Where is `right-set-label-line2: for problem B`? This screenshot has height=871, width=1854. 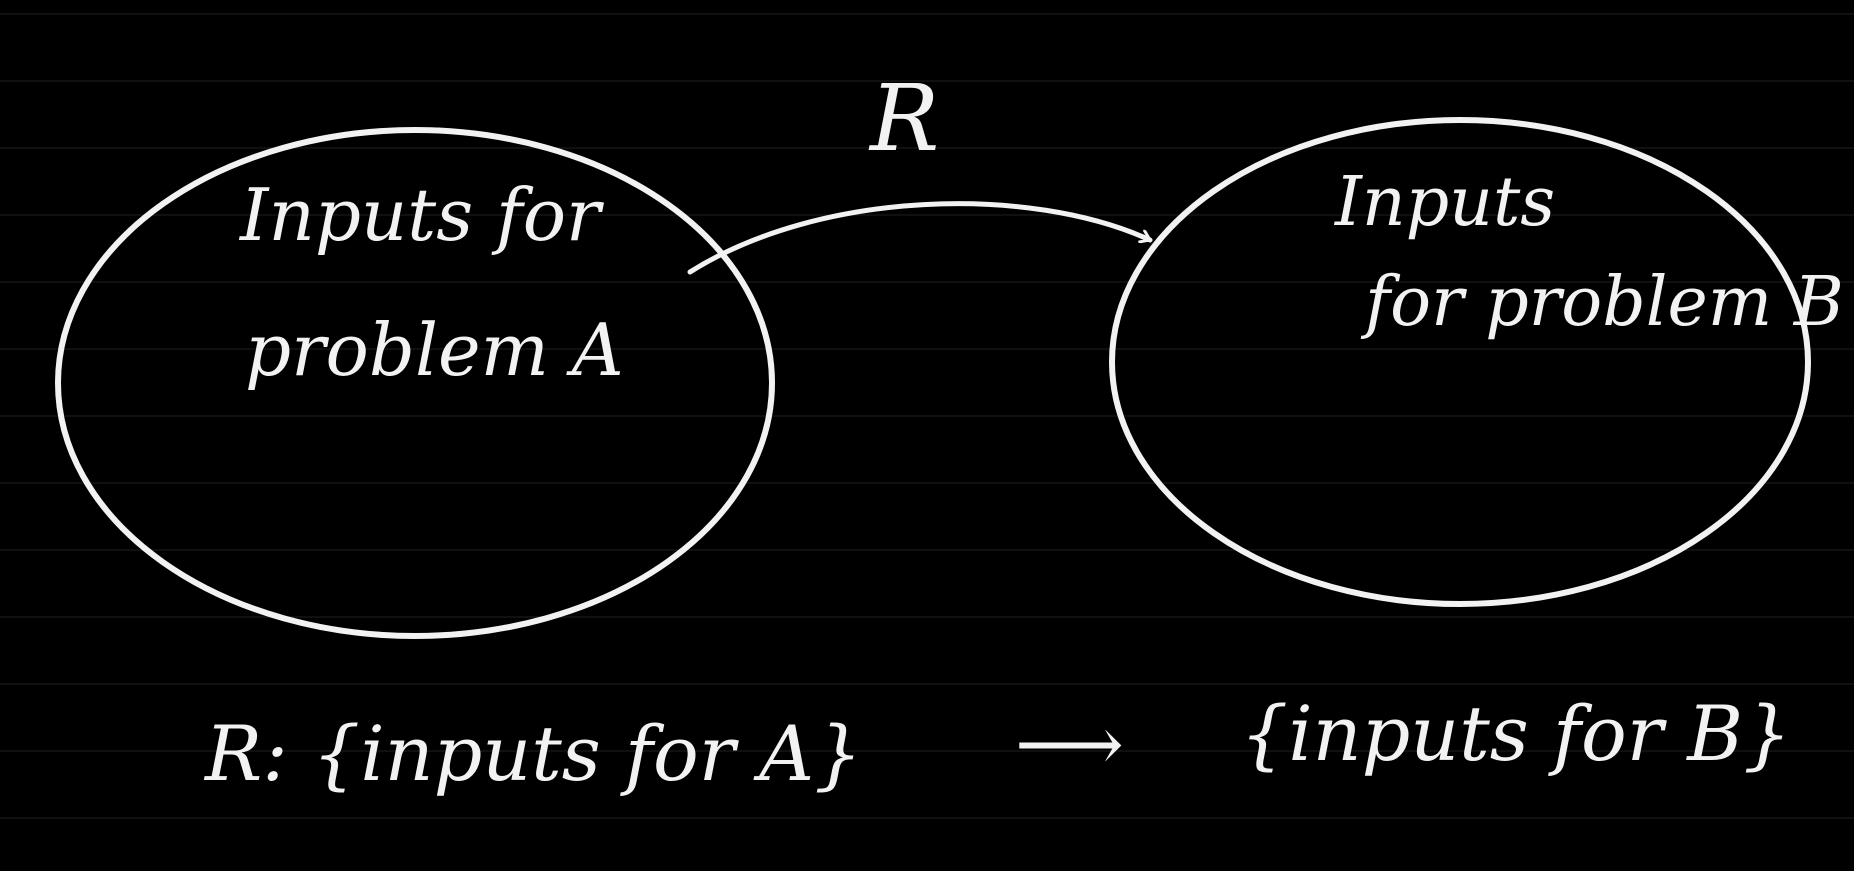 right-set-label-line2: for problem B is located at coordinates (1602, 302).